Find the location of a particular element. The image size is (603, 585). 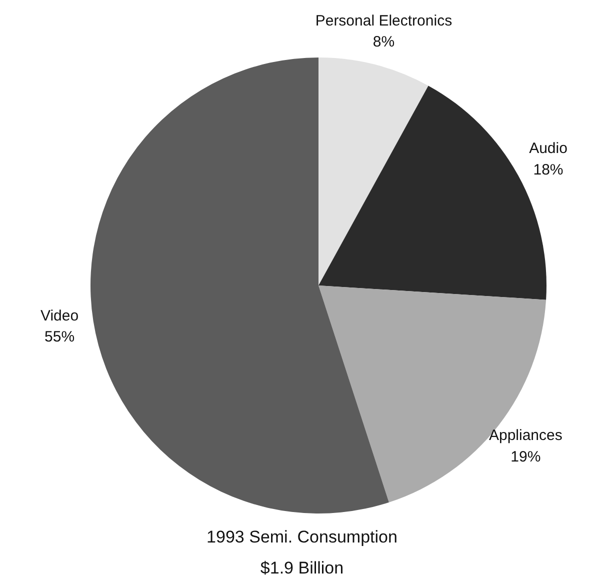

text: 1993 Semi. Consumption is located at coordinates (302, 537).